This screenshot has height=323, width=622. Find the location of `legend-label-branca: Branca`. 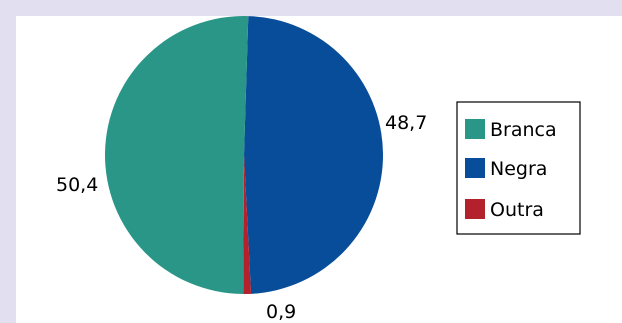

legend-label-branca: Branca is located at coordinates (523, 130).